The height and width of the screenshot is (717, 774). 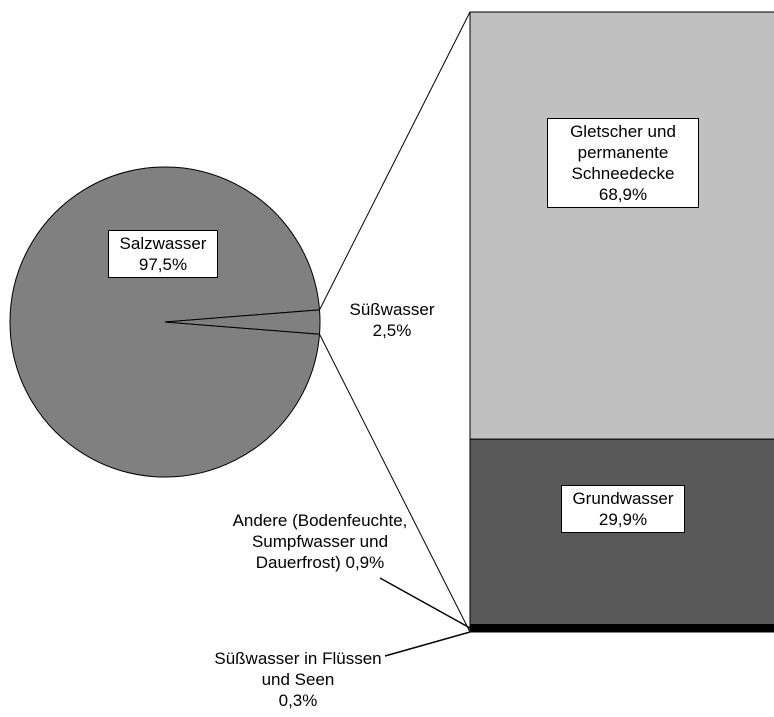 What do you see at coordinates (163, 243) in the screenshot?
I see `category-label: Salzwasser` at bounding box center [163, 243].